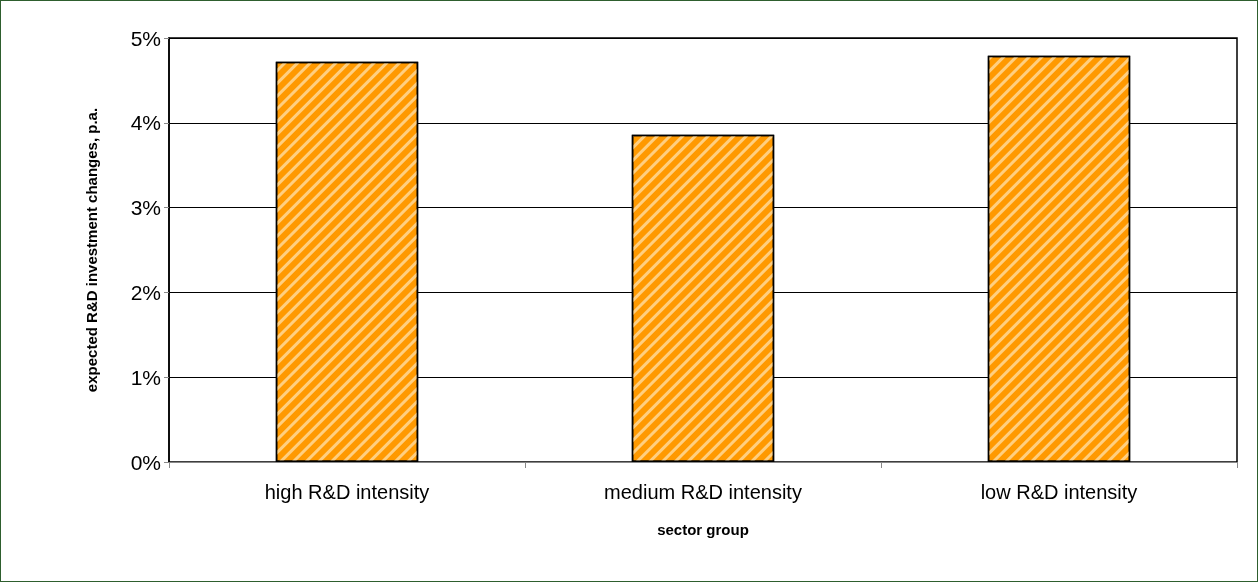 This screenshot has height=582, width=1258. Describe the element at coordinates (91, 250) in the screenshot. I see `y-axis-title: expected R&D investment changes, p.a.` at that location.